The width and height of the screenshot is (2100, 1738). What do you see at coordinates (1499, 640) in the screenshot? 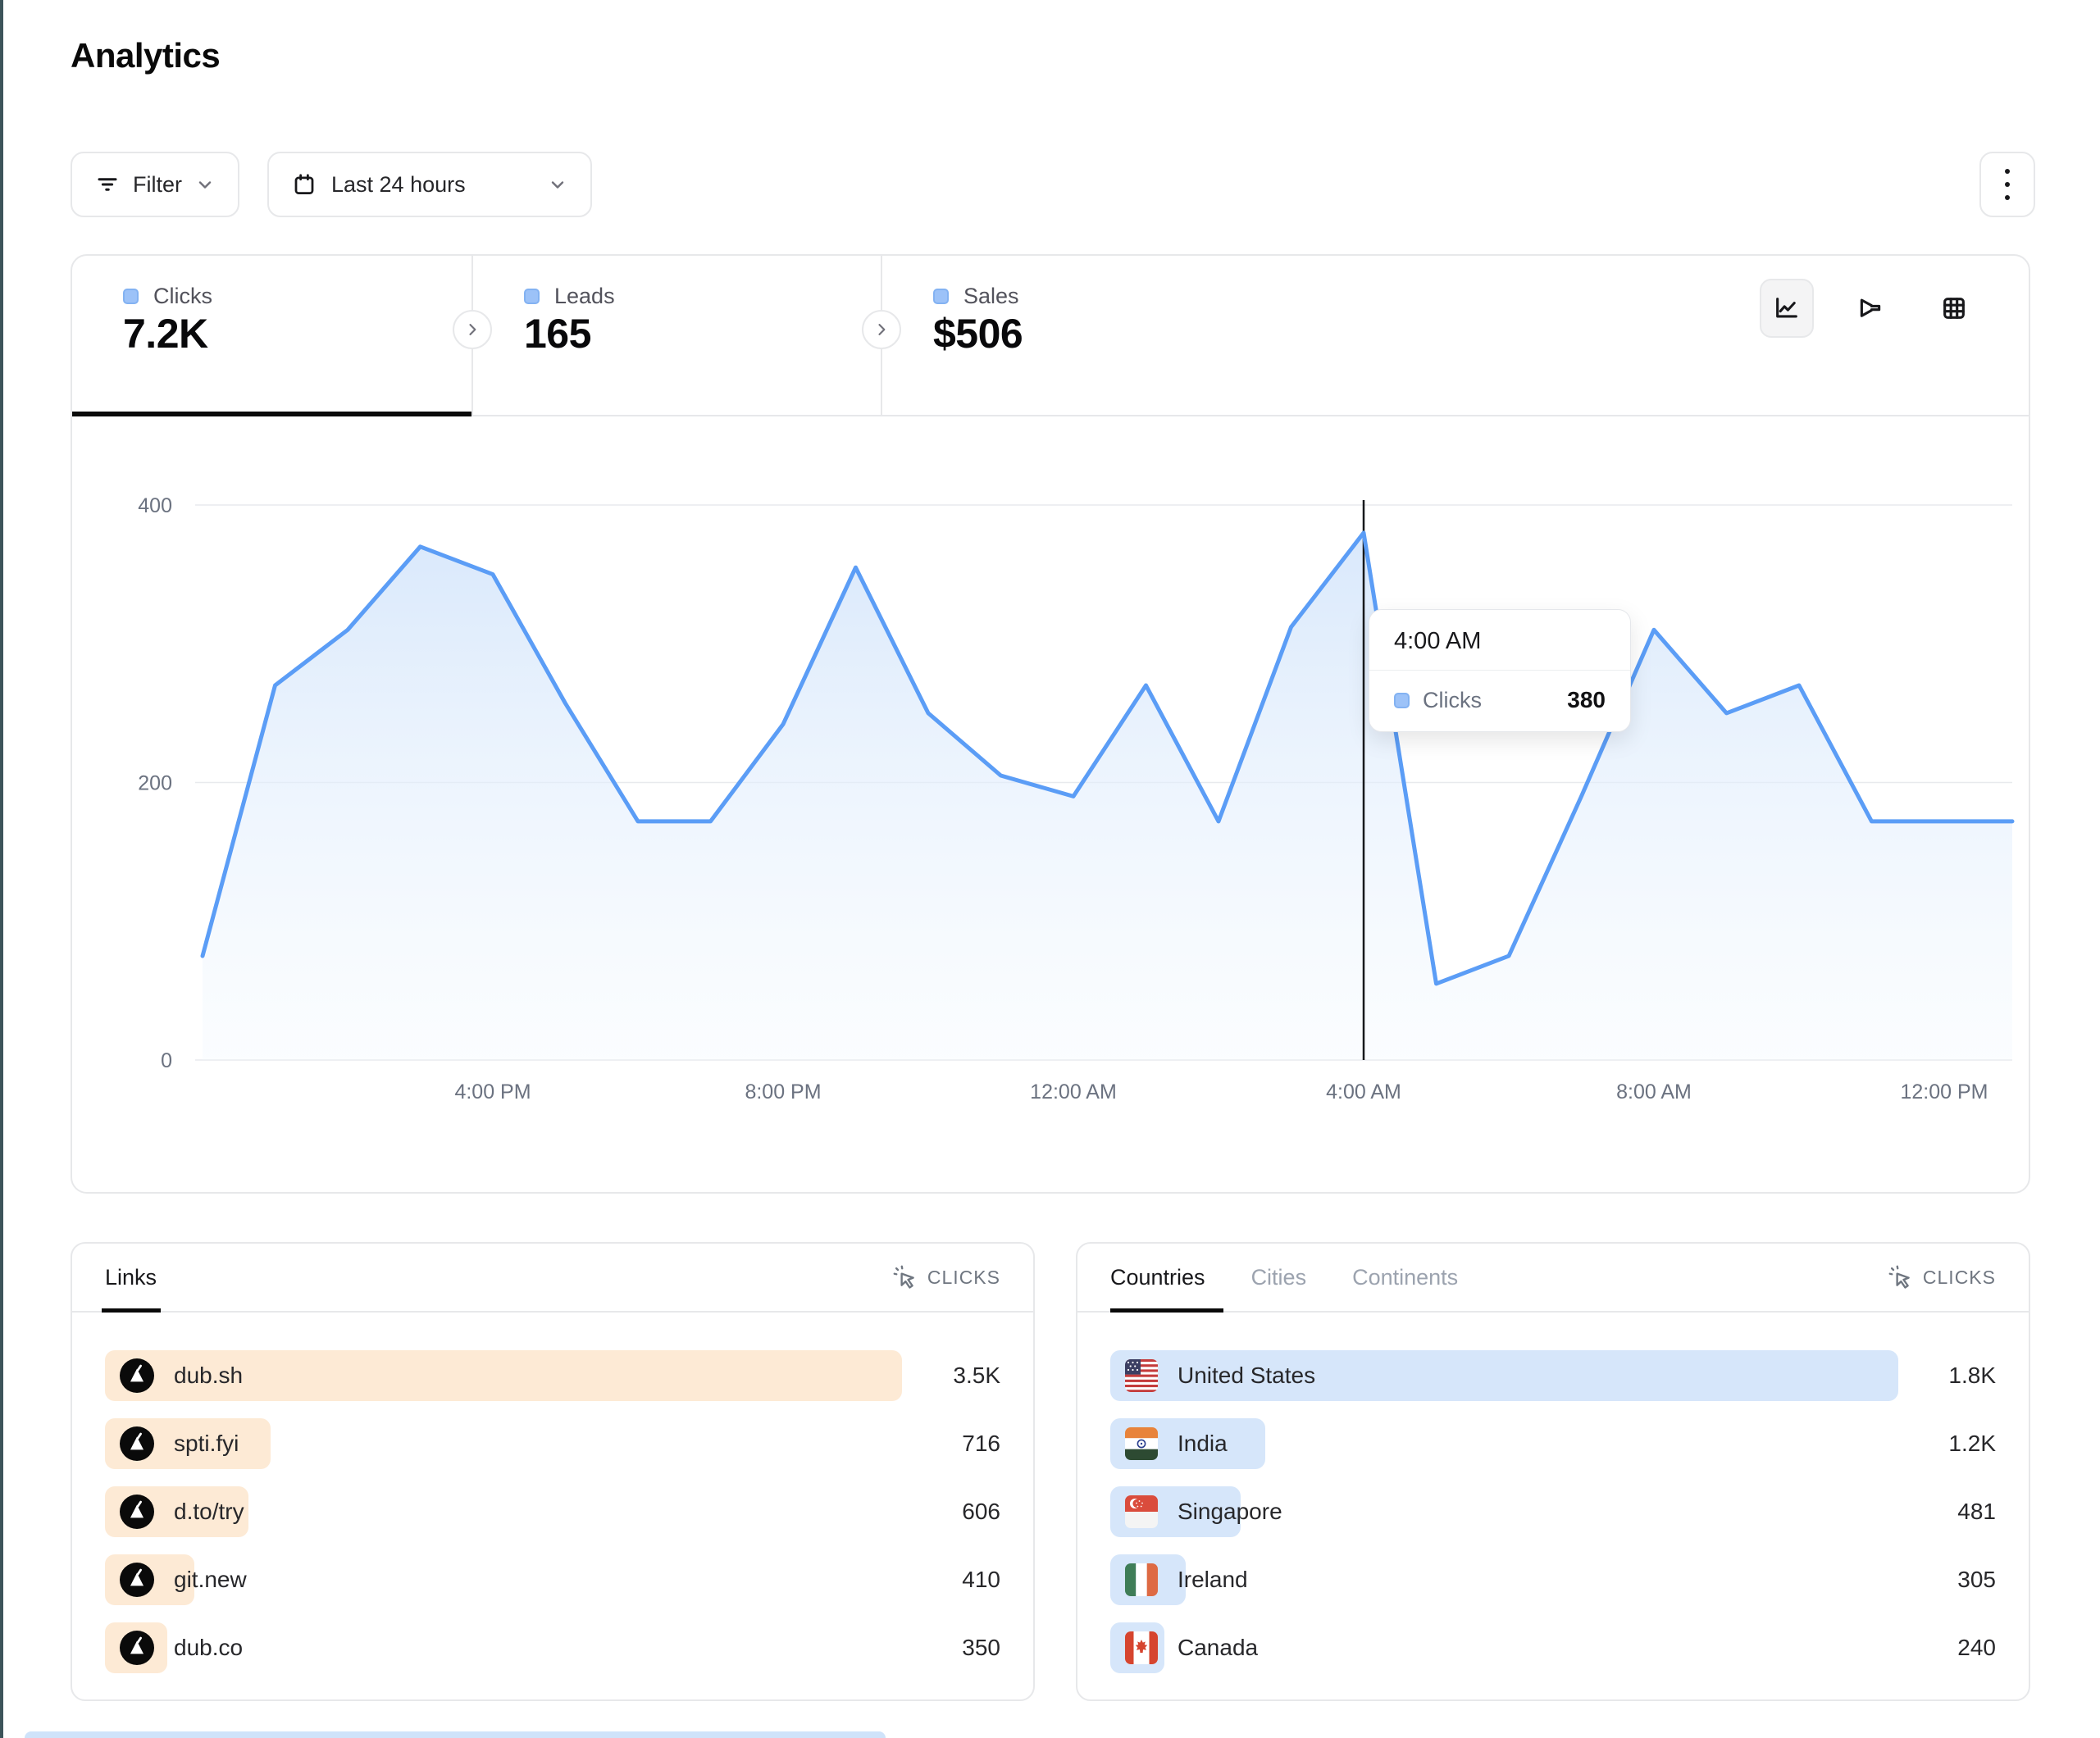
I see `tooltip-time: 4:00 AM` at bounding box center [1499, 640].